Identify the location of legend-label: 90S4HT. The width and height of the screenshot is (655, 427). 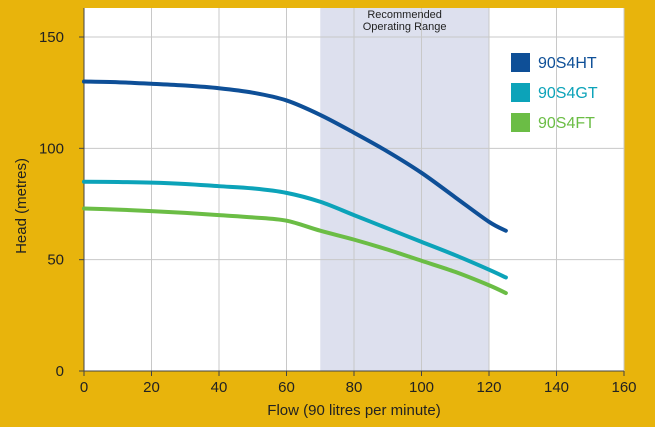
(567, 63).